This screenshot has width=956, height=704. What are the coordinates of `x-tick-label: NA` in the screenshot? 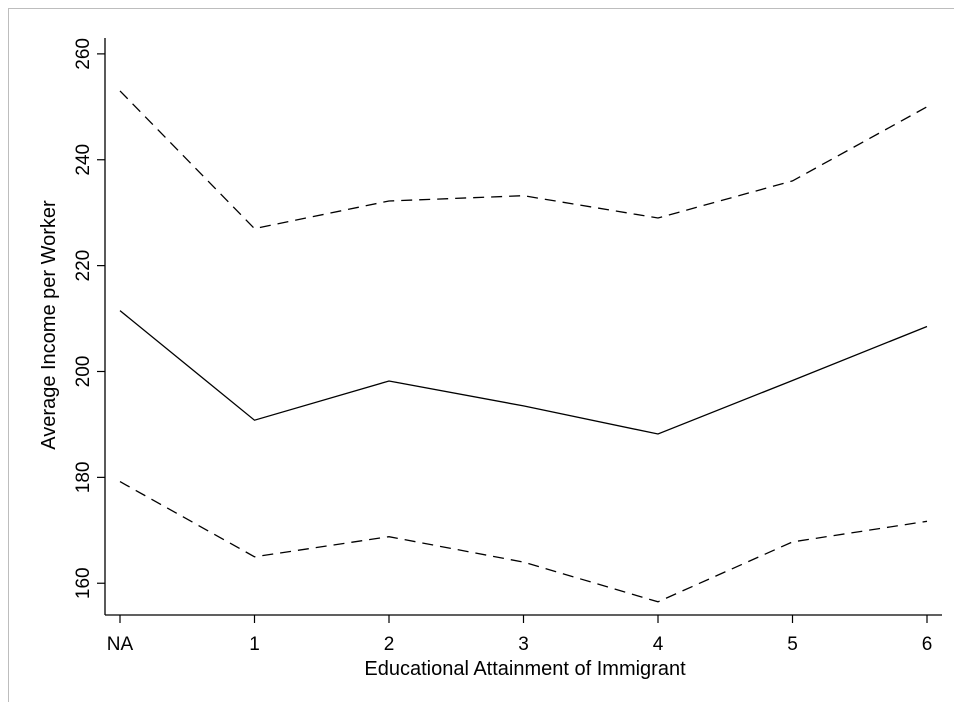 It's located at (120, 644).